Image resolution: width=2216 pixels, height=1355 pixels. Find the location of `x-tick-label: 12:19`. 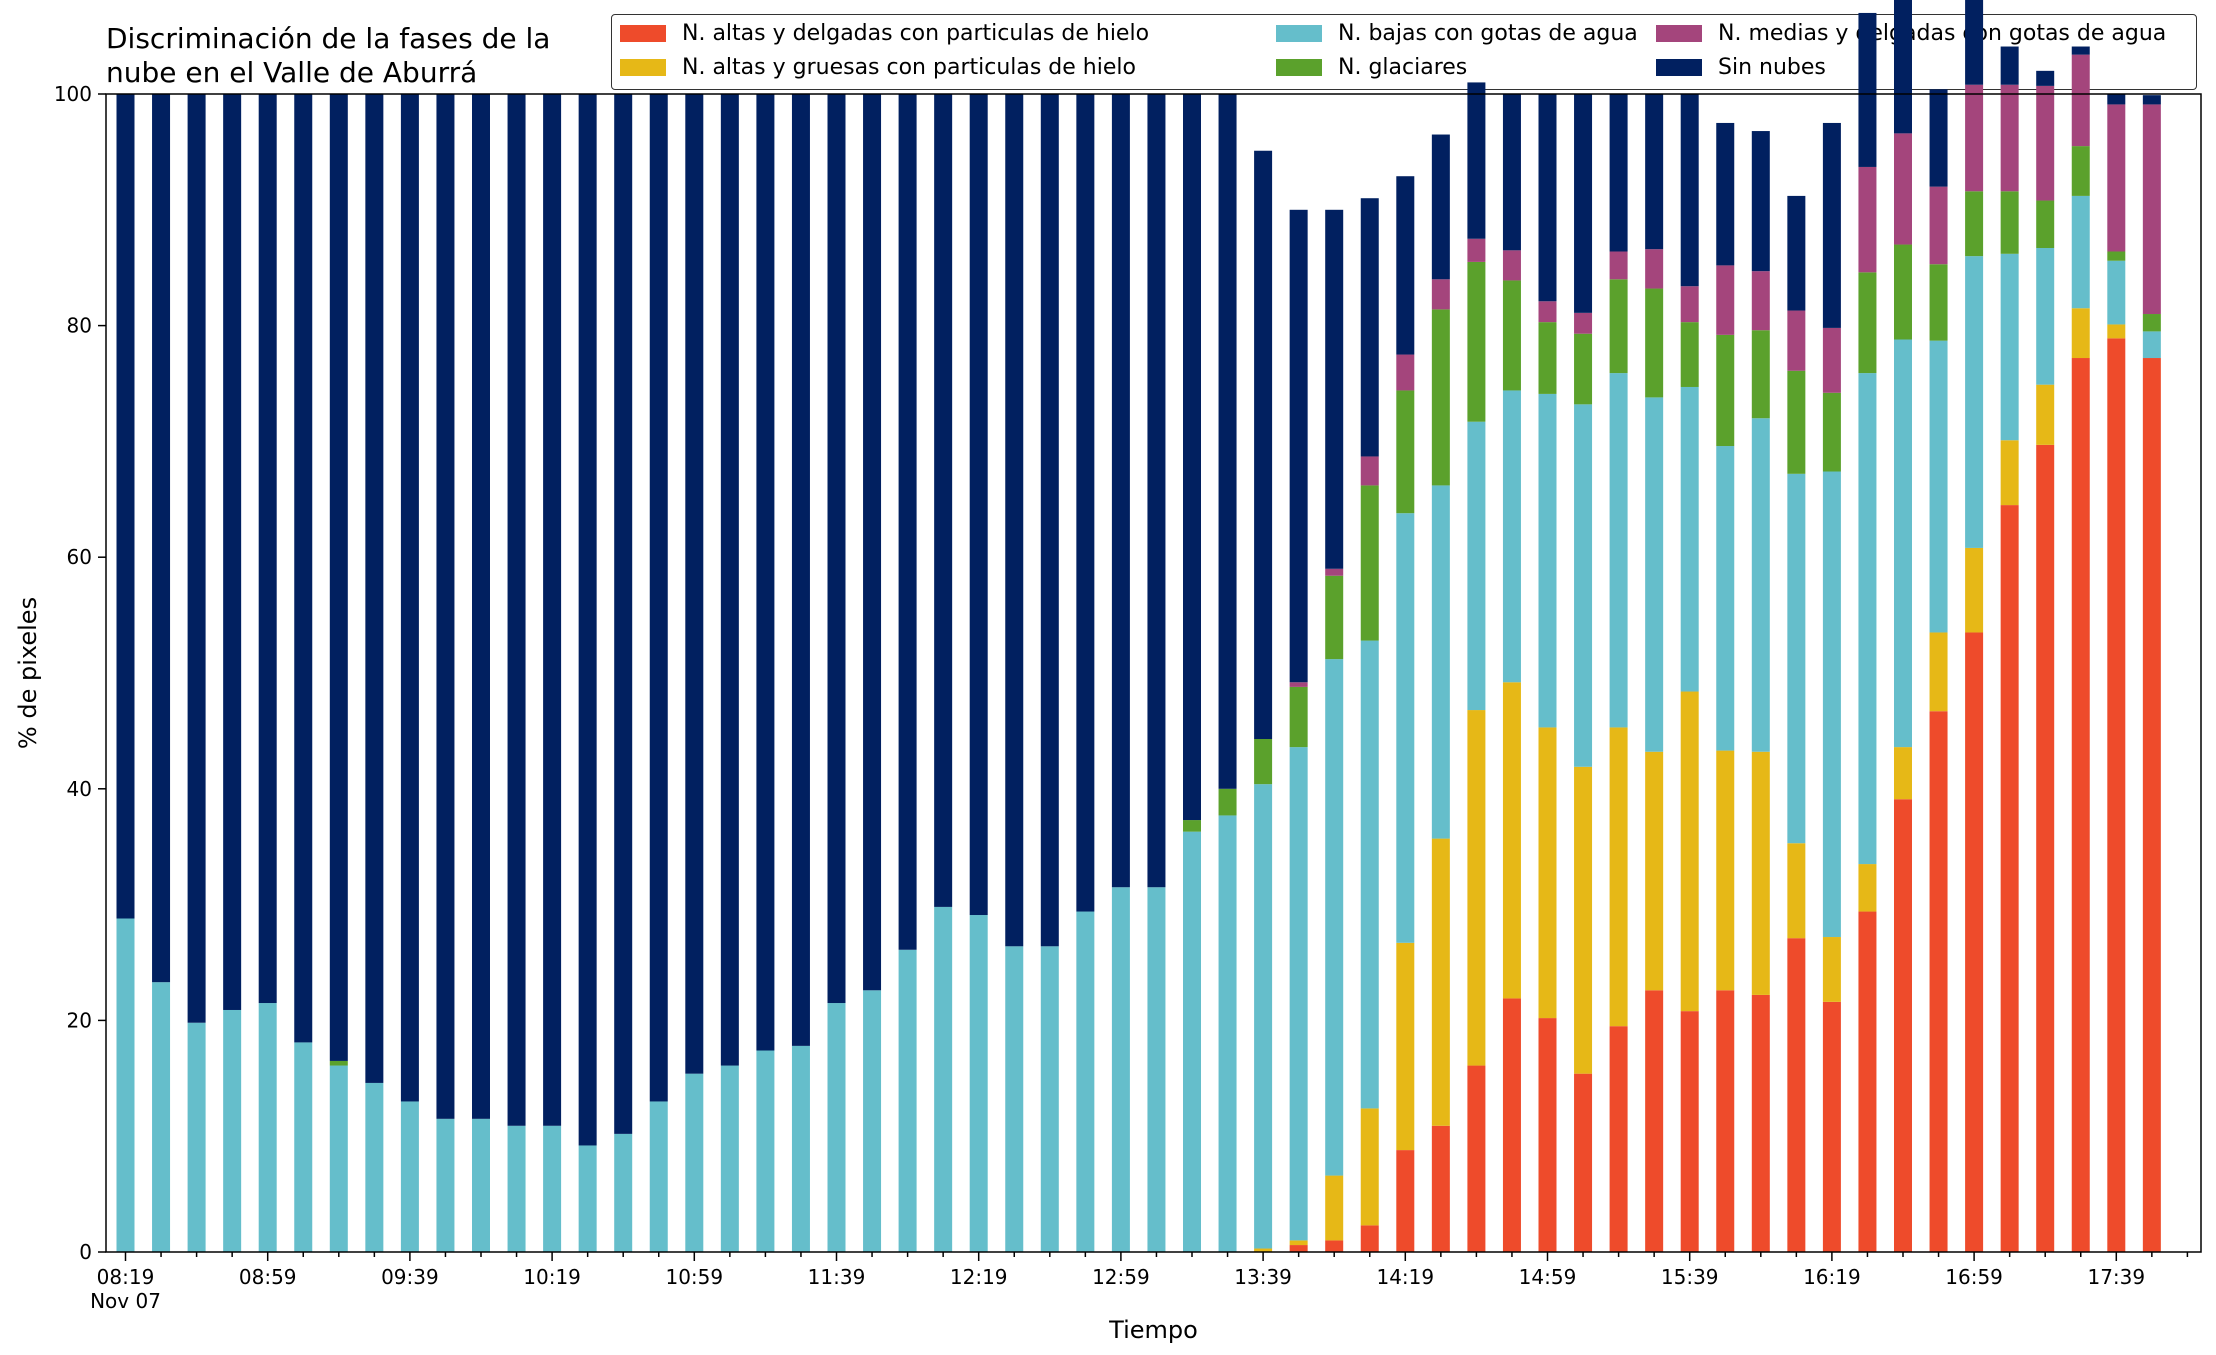

x-tick-label: 12:19 is located at coordinates (979, 1277).